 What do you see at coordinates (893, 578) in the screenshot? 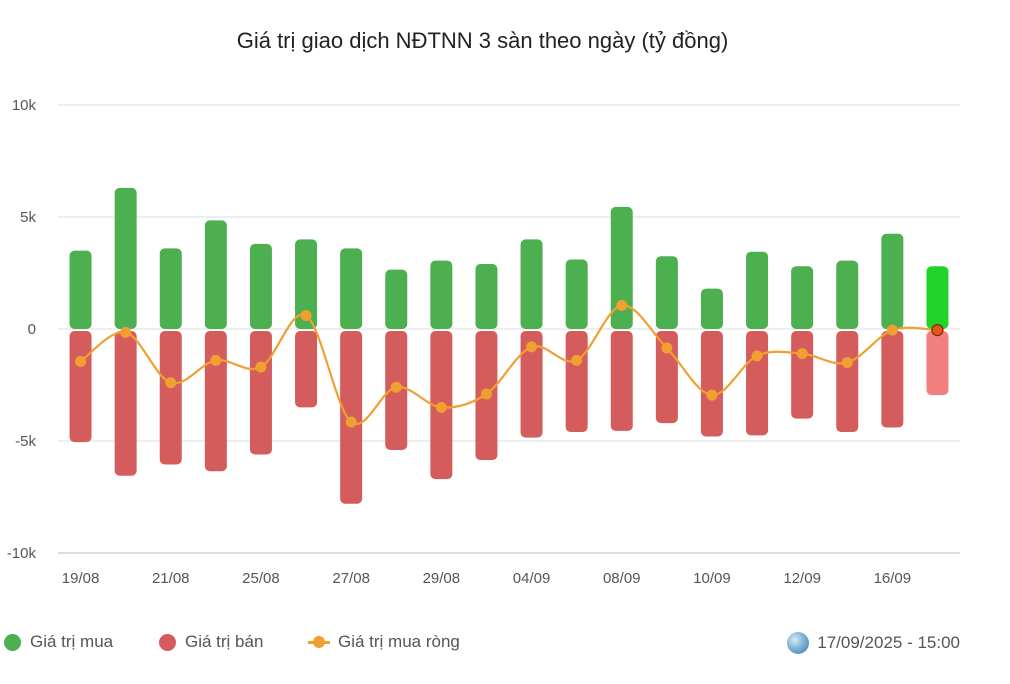
I see `x-tick-label: 16/09` at bounding box center [893, 578].